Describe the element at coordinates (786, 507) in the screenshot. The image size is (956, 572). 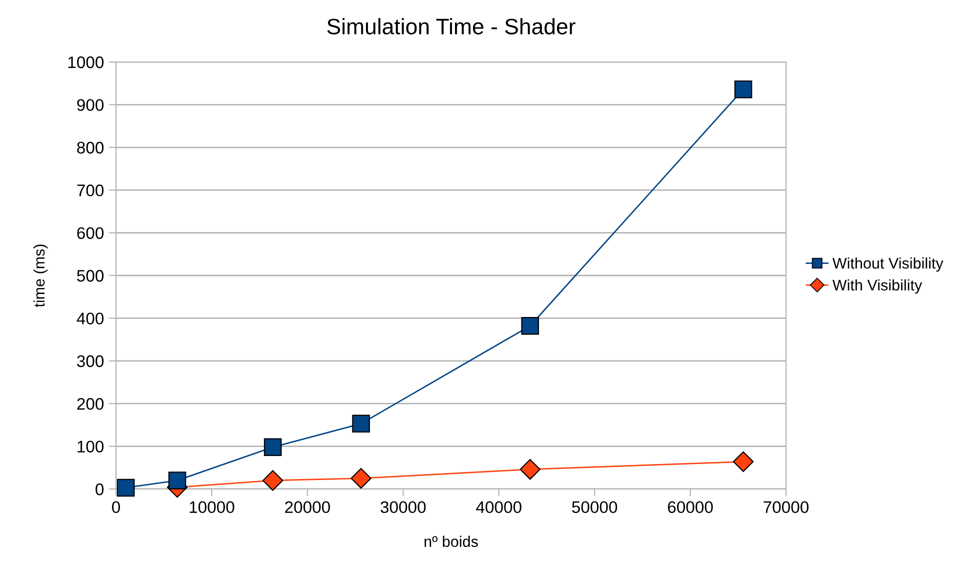
I see `x-tick-label: 70000` at that location.